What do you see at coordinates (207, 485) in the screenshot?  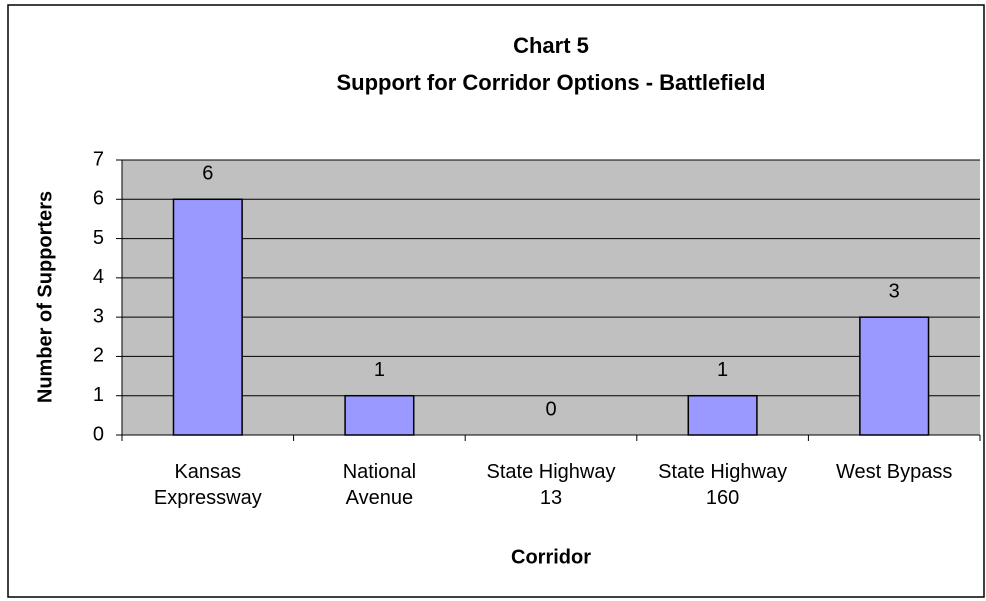 I see `x-tick-label: Kansas Expressway` at bounding box center [207, 485].